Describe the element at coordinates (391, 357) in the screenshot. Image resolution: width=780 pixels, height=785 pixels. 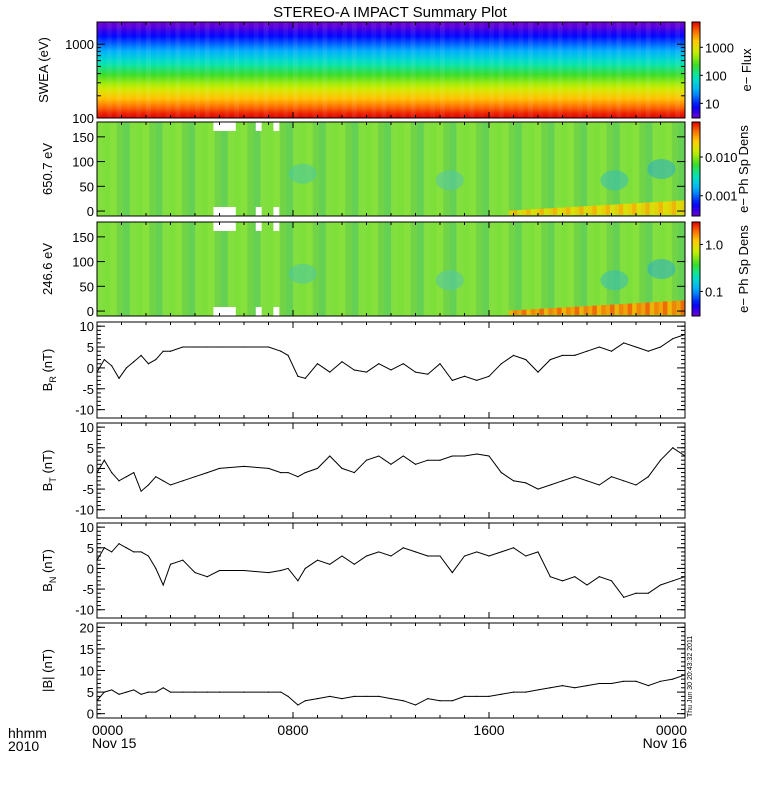
I see `field-series-line` at that location.